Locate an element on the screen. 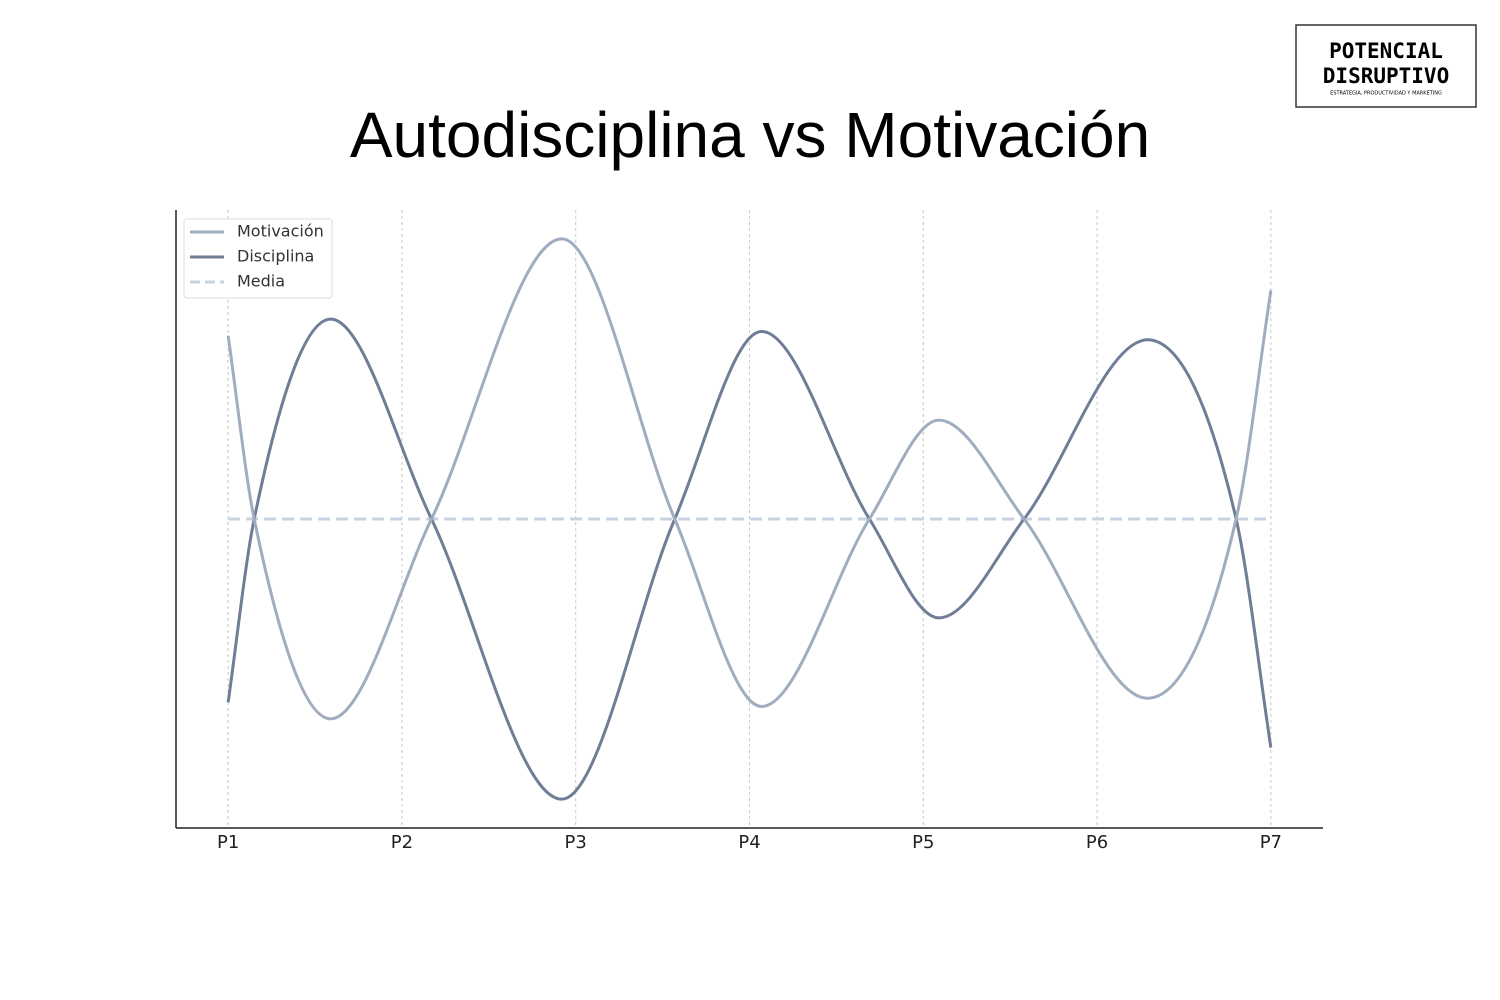 This screenshot has height=1000, width=1500. legend-label: Media is located at coordinates (261, 281).